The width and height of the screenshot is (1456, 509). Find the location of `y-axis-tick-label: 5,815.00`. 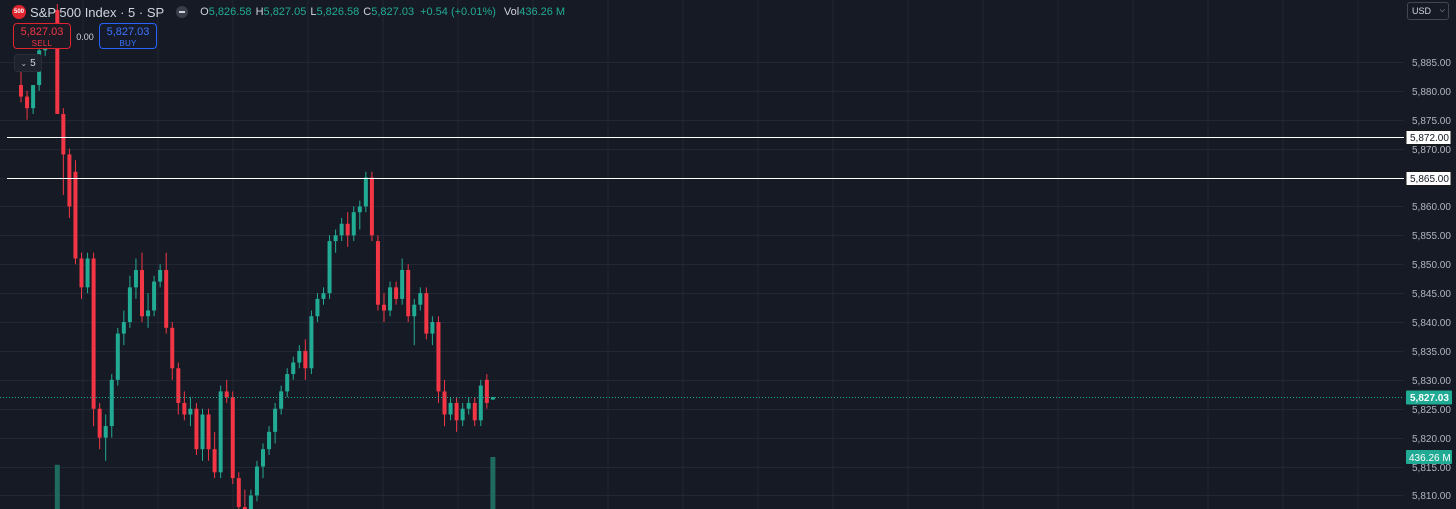

y-axis-tick-label: 5,815.00 is located at coordinates (1431, 468).